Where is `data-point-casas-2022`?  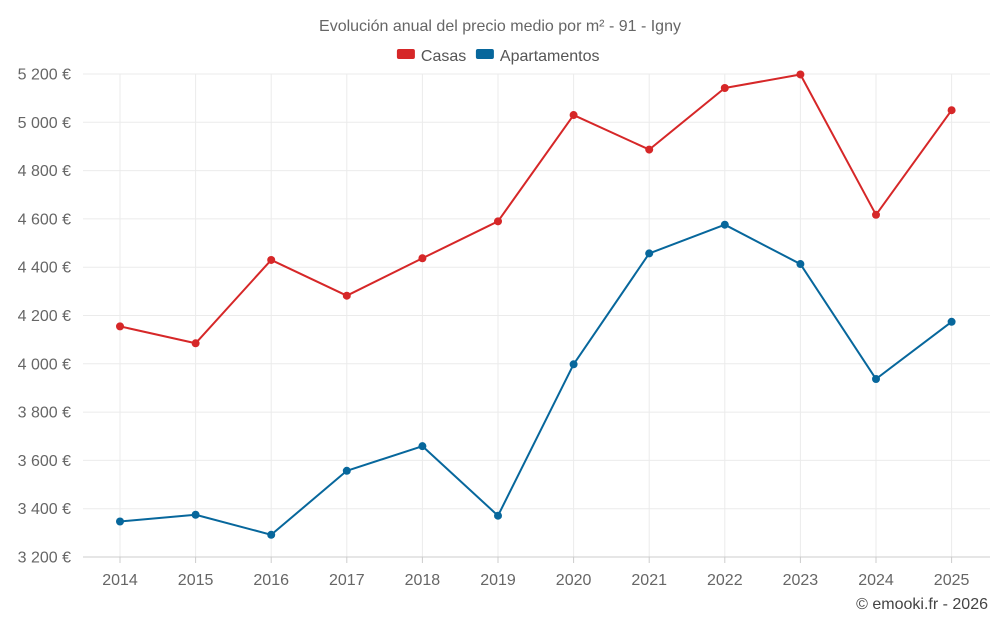 data-point-casas-2022 is located at coordinates (724, 88).